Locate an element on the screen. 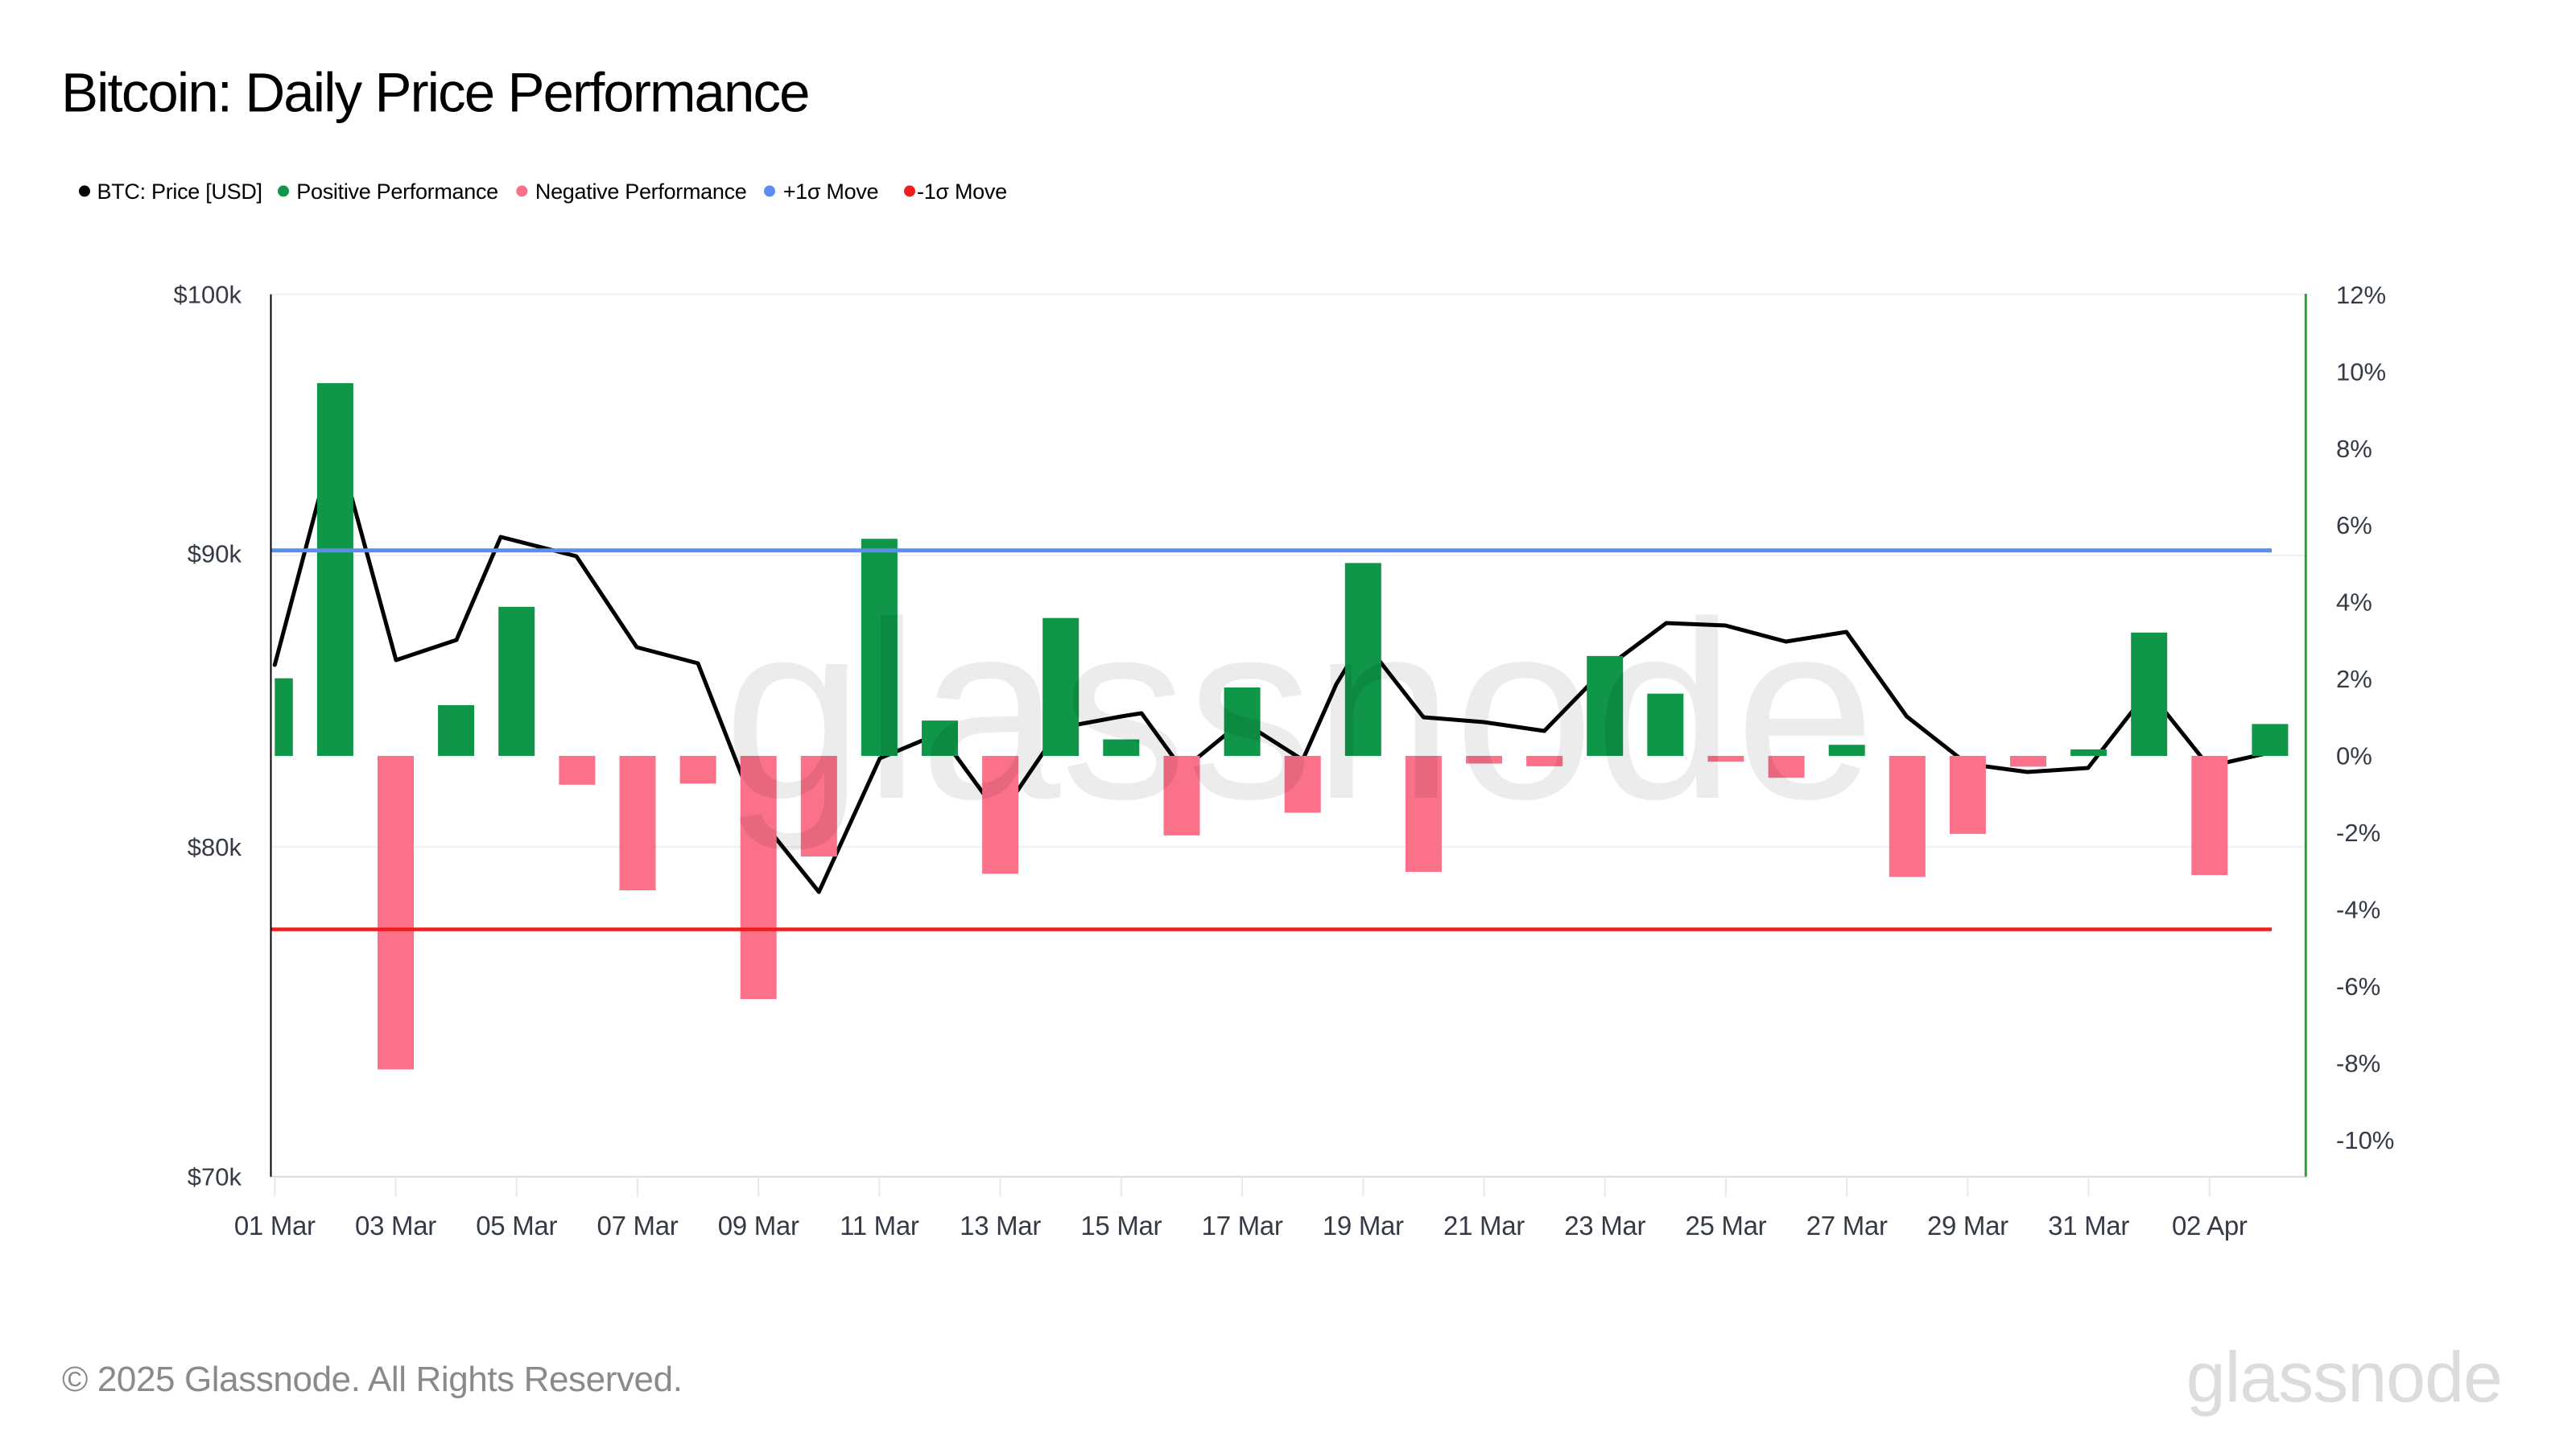 The image size is (2576, 1449). svg-text:© 2025 Glassnode. All Rights R: © 2025 Glassnode. All Rights Reserved. is located at coordinates (372, 1379).